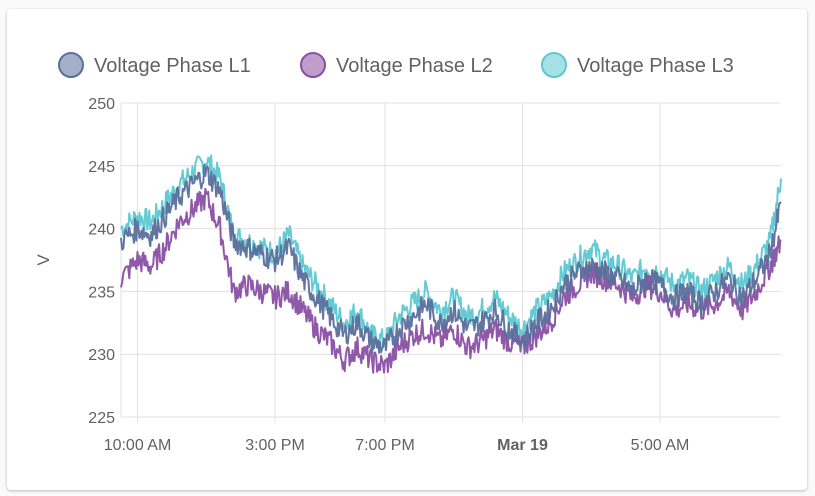  Describe the element at coordinates (101, 418) in the screenshot. I see `y-tick-label: 225` at that location.